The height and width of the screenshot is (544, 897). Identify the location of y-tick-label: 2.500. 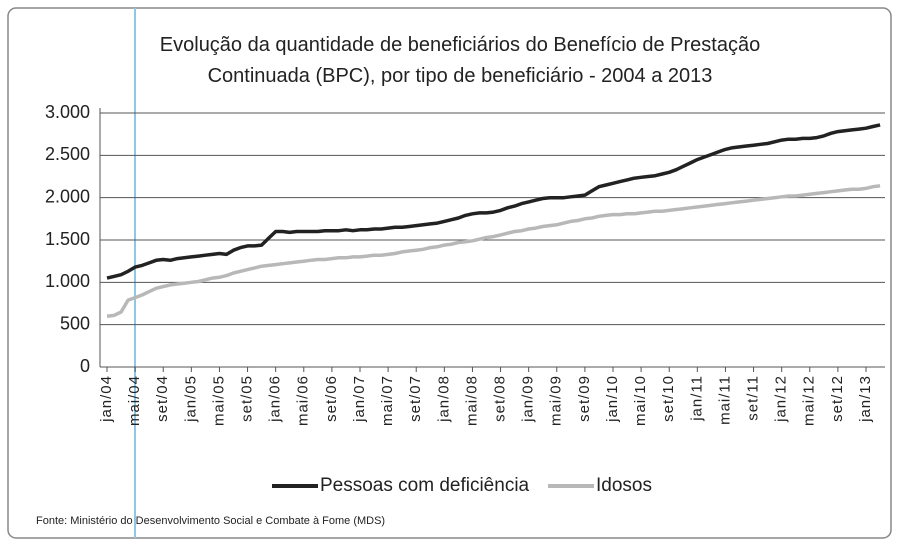
(67, 154).